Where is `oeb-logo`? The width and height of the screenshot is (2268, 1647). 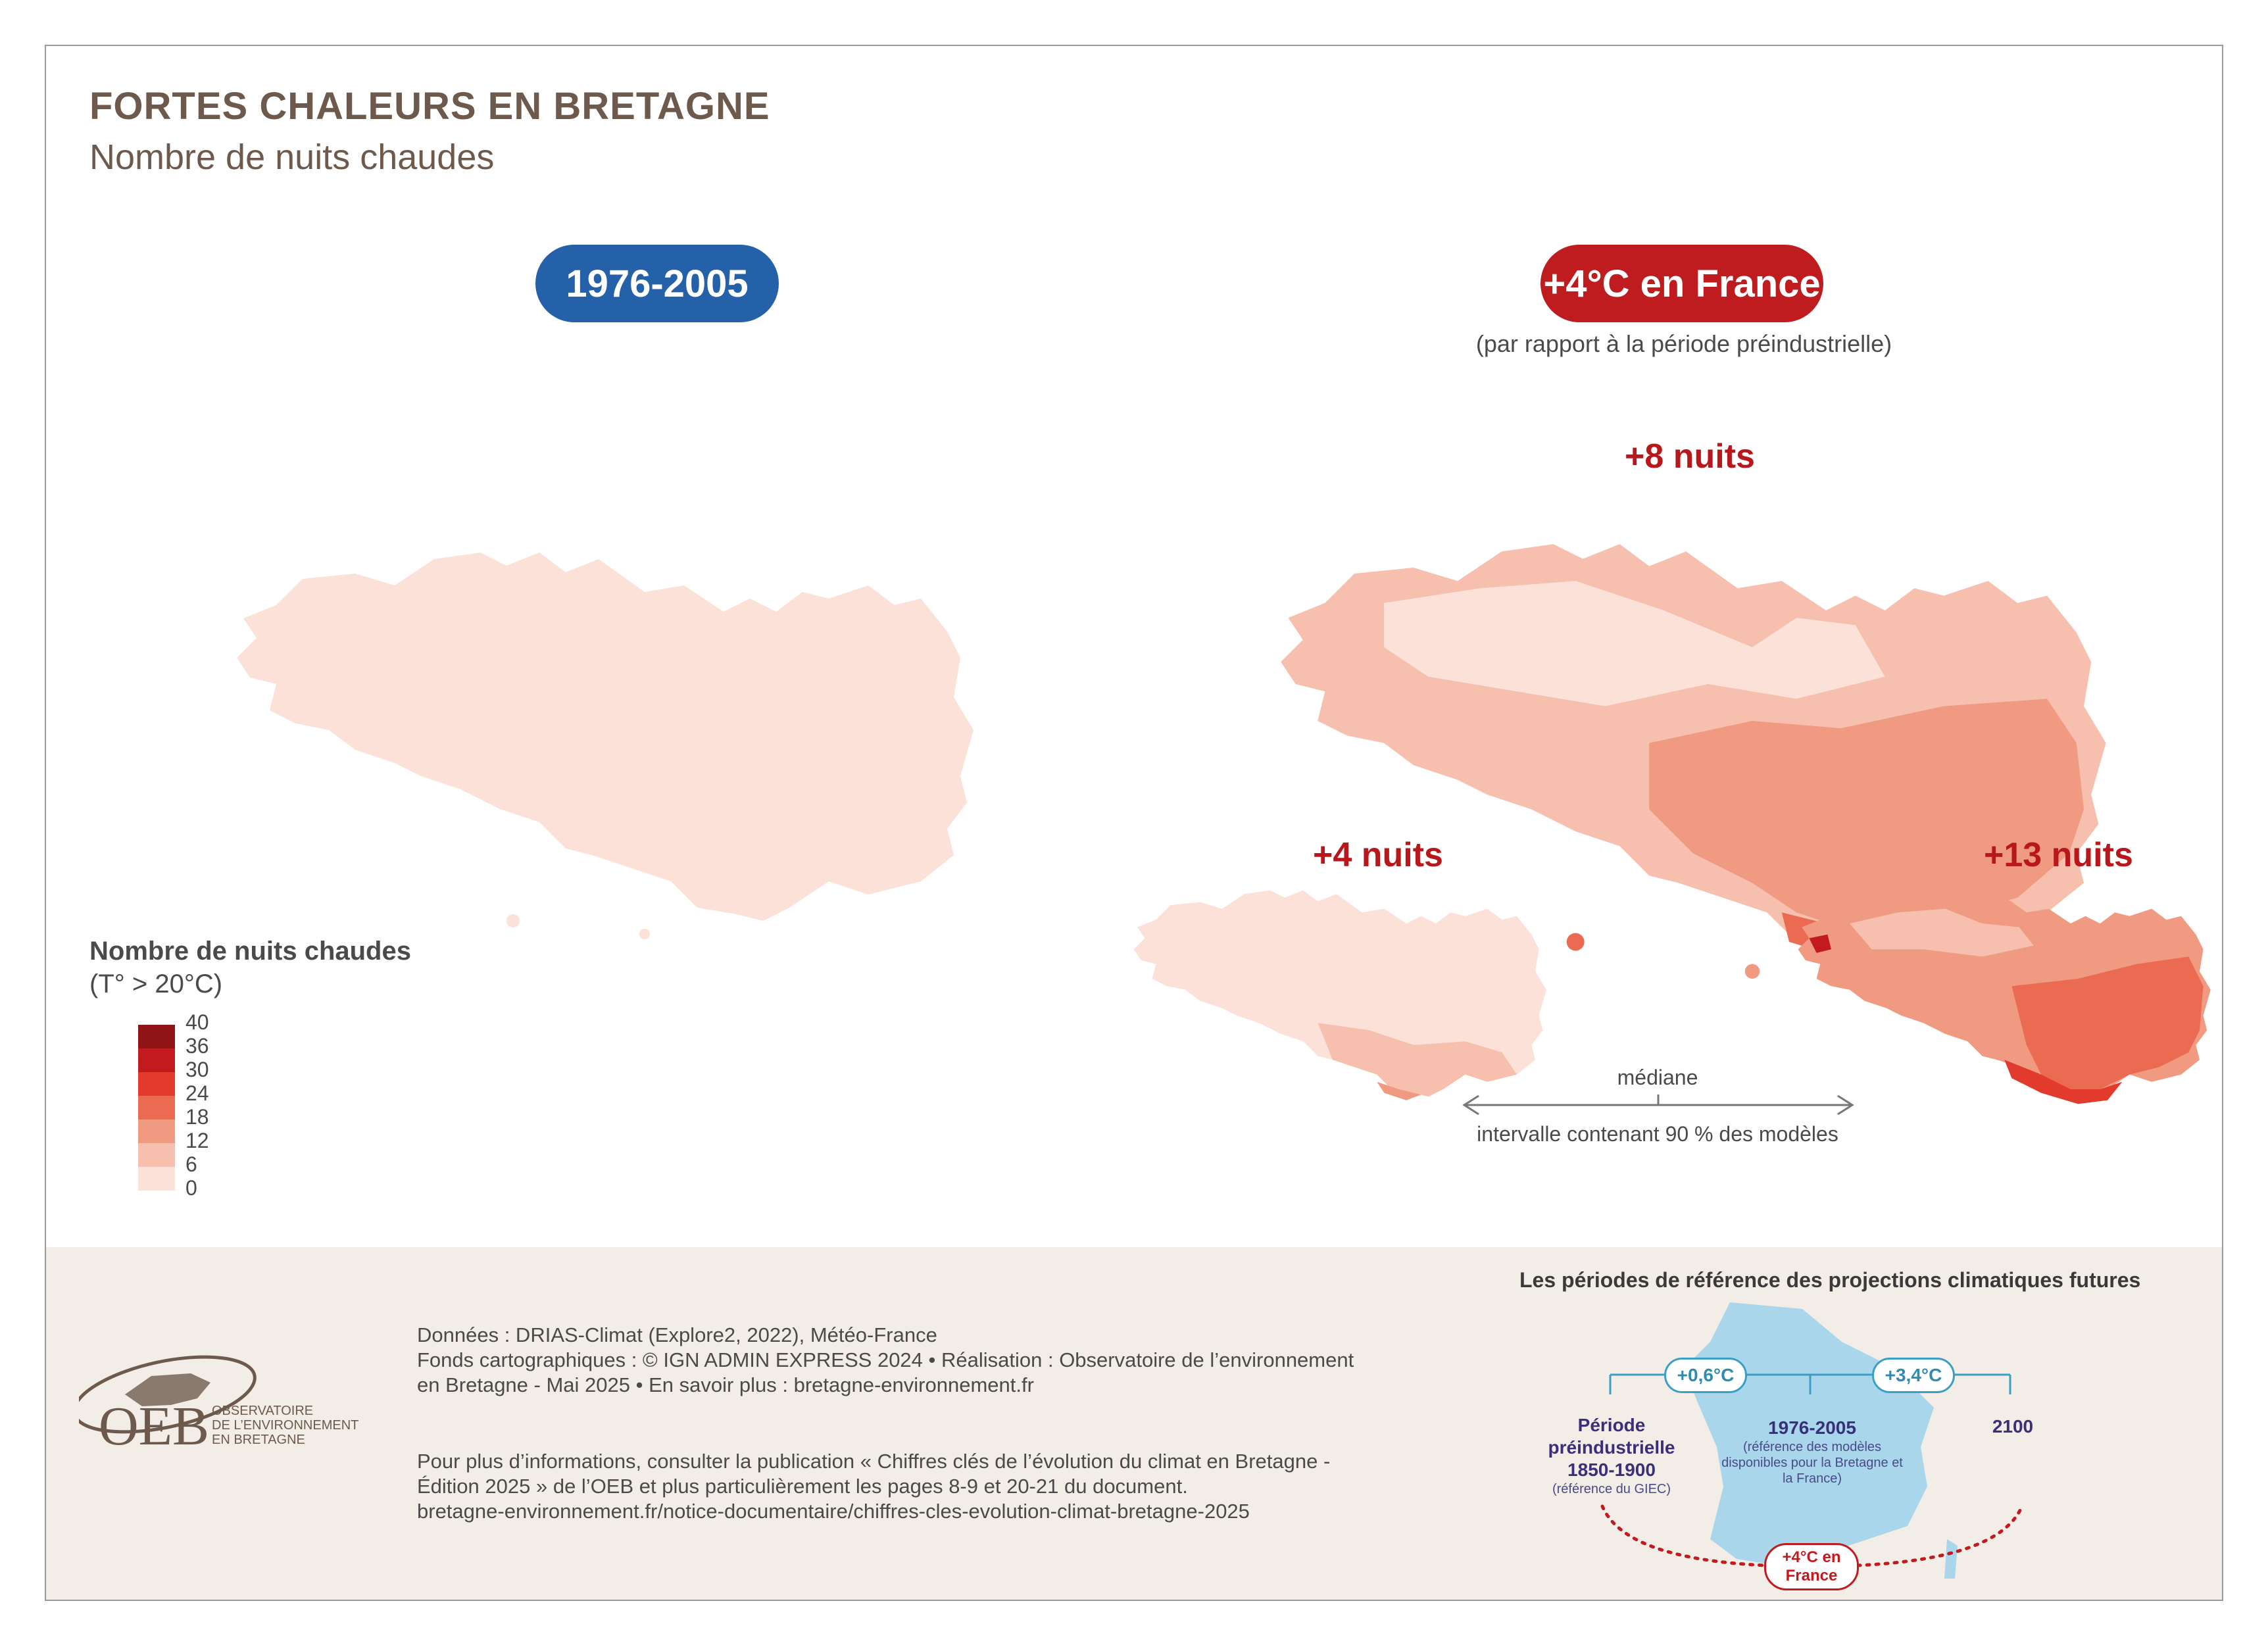
oeb-logo is located at coordinates (168, 1394).